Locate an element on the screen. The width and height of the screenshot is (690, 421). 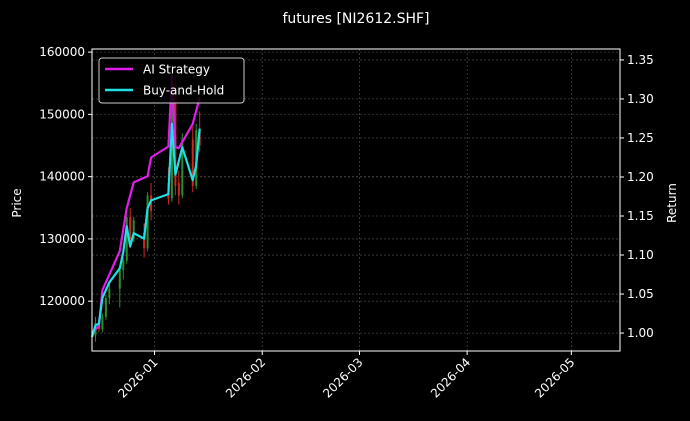
legend-label-buy-and-hold: Buy-and-Hold is located at coordinates (183, 91).